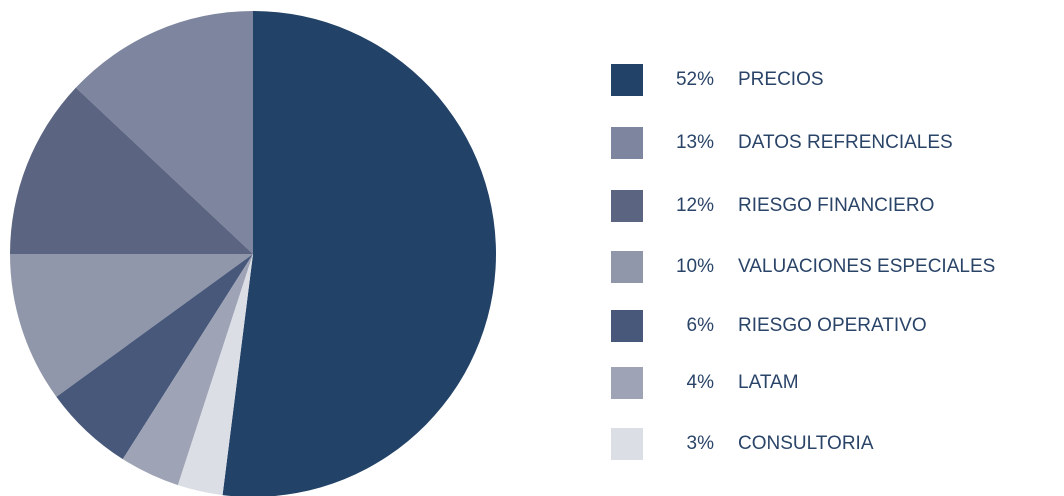 The width and height of the screenshot is (1064, 496). What do you see at coordinates (695, 79) in the screenshot?
I see `legend-value: 52%` at bounding box center [695, 79].